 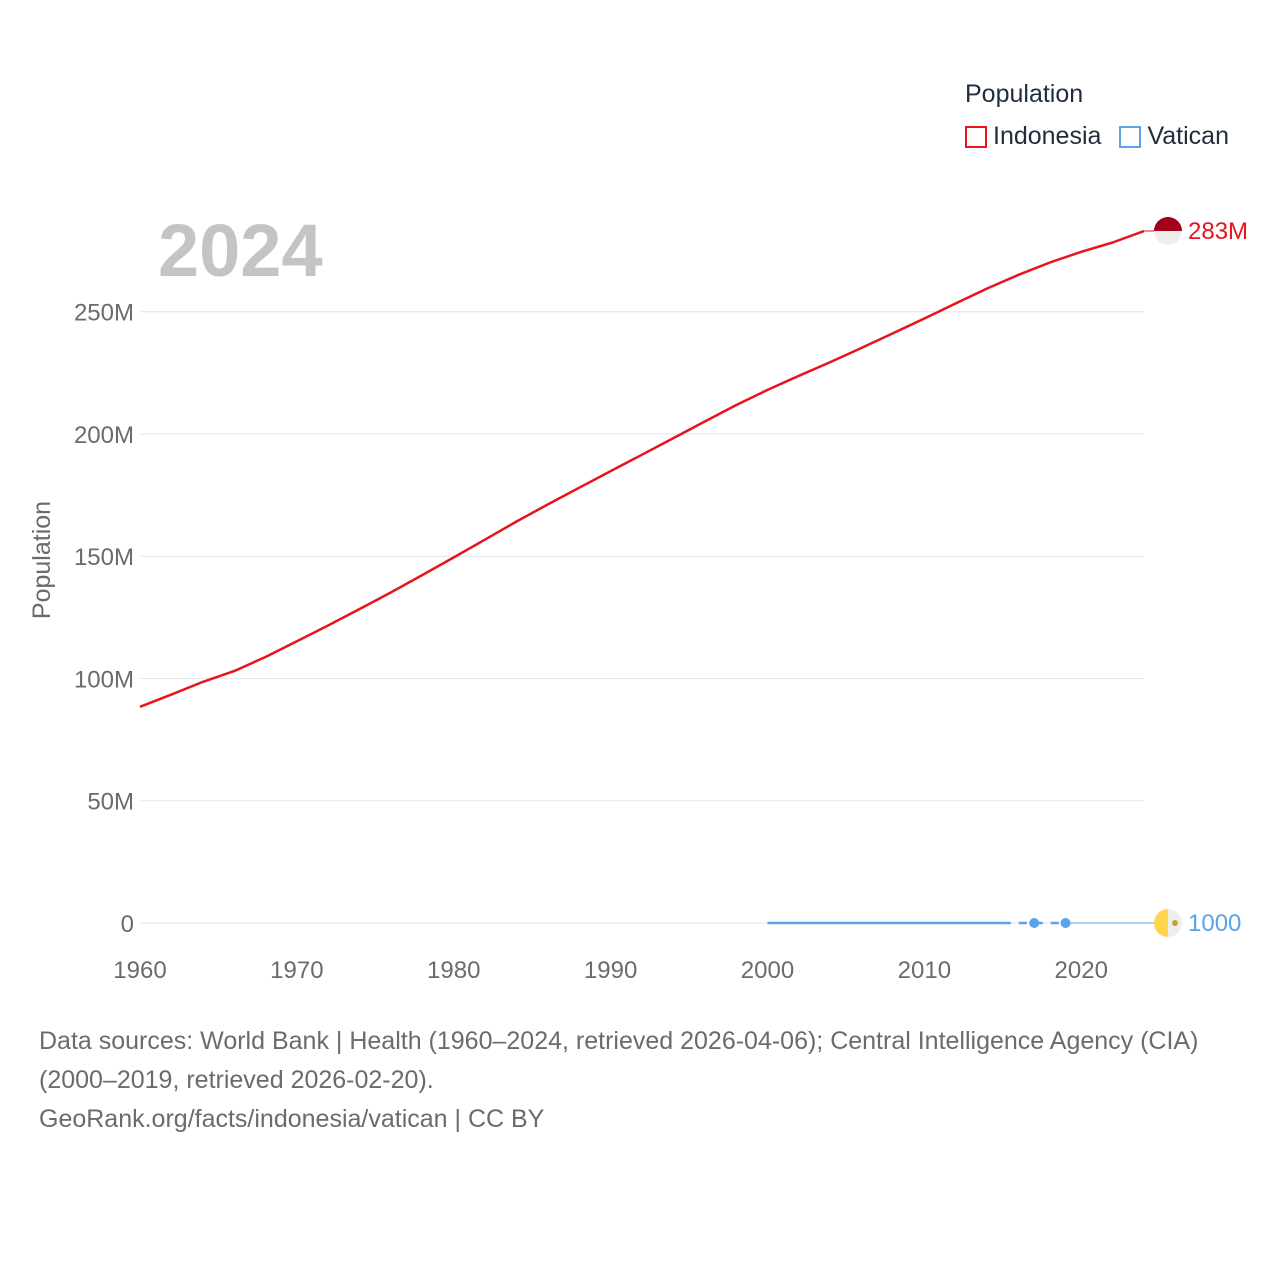 I want to click on y-tick-label: 150M, so click(x=104, y=557).